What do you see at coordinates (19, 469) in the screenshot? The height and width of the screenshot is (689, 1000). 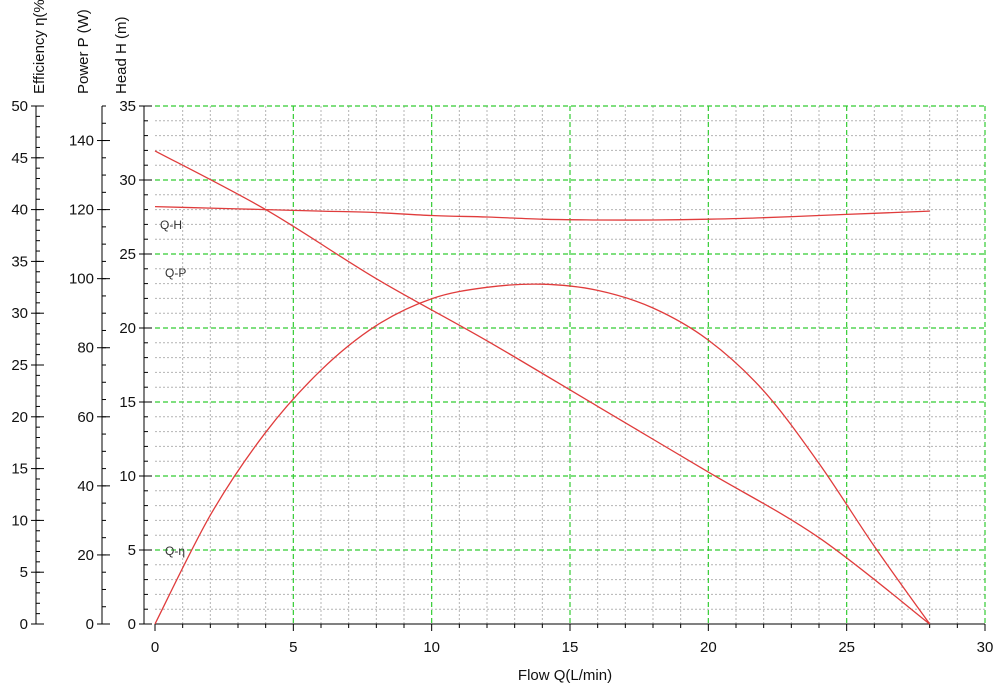 I see `efficiency-tick-label: 15` at bounding box center [19, 469].